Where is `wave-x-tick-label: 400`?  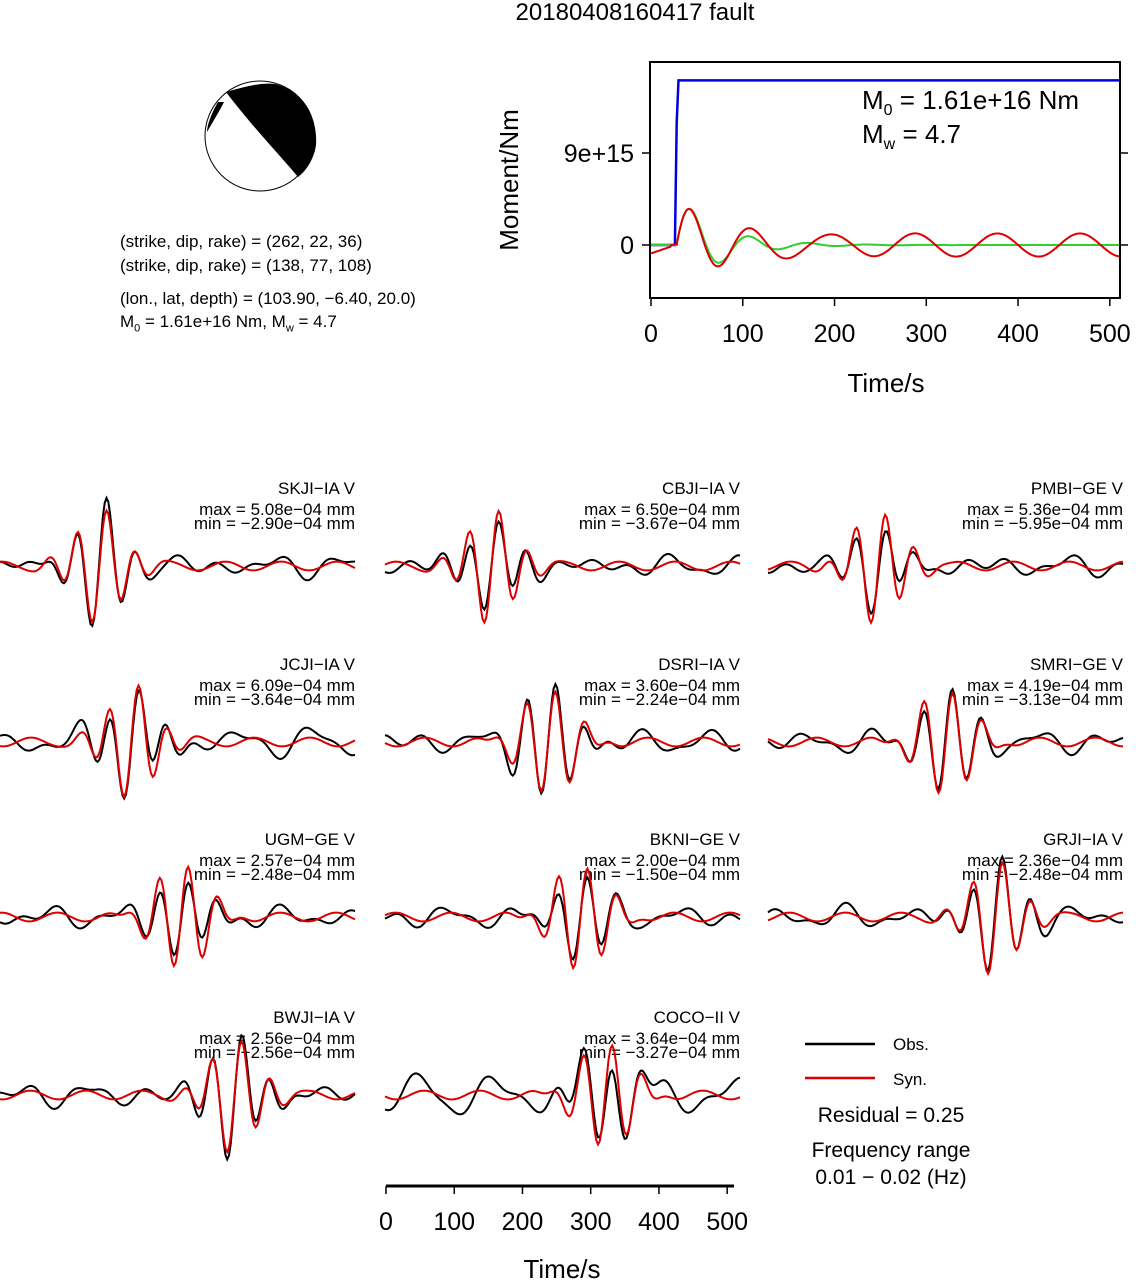 wave-x-tick-label: 400 is located at coordinates (659, 1222).